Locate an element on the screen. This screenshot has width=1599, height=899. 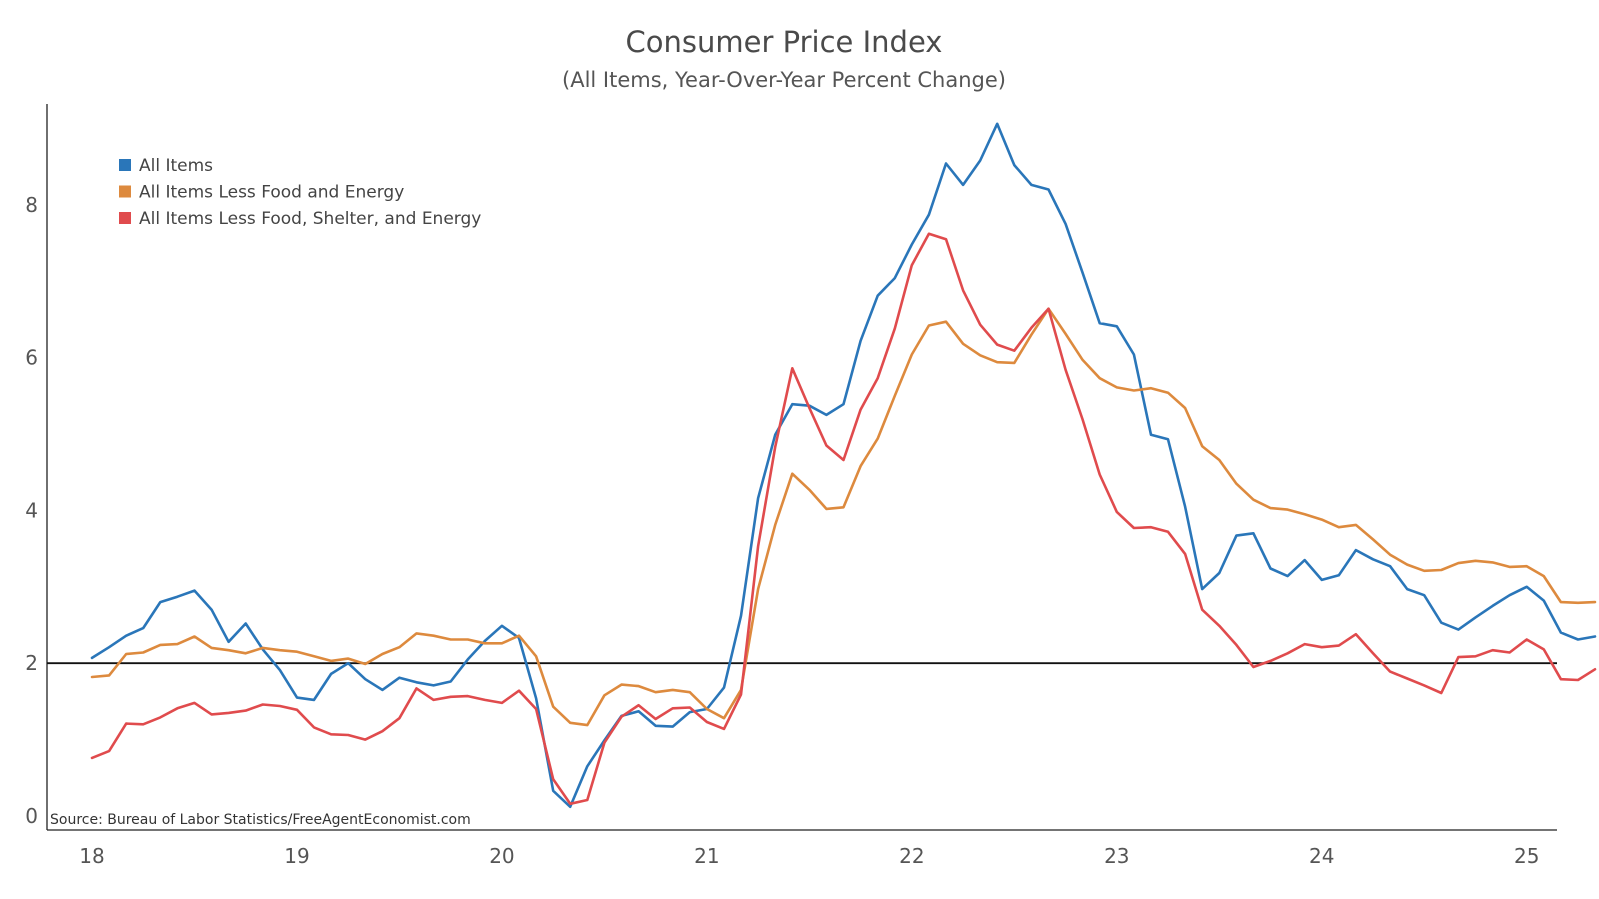
x-tick-label: 23 is located at coordinates (1116, 856).